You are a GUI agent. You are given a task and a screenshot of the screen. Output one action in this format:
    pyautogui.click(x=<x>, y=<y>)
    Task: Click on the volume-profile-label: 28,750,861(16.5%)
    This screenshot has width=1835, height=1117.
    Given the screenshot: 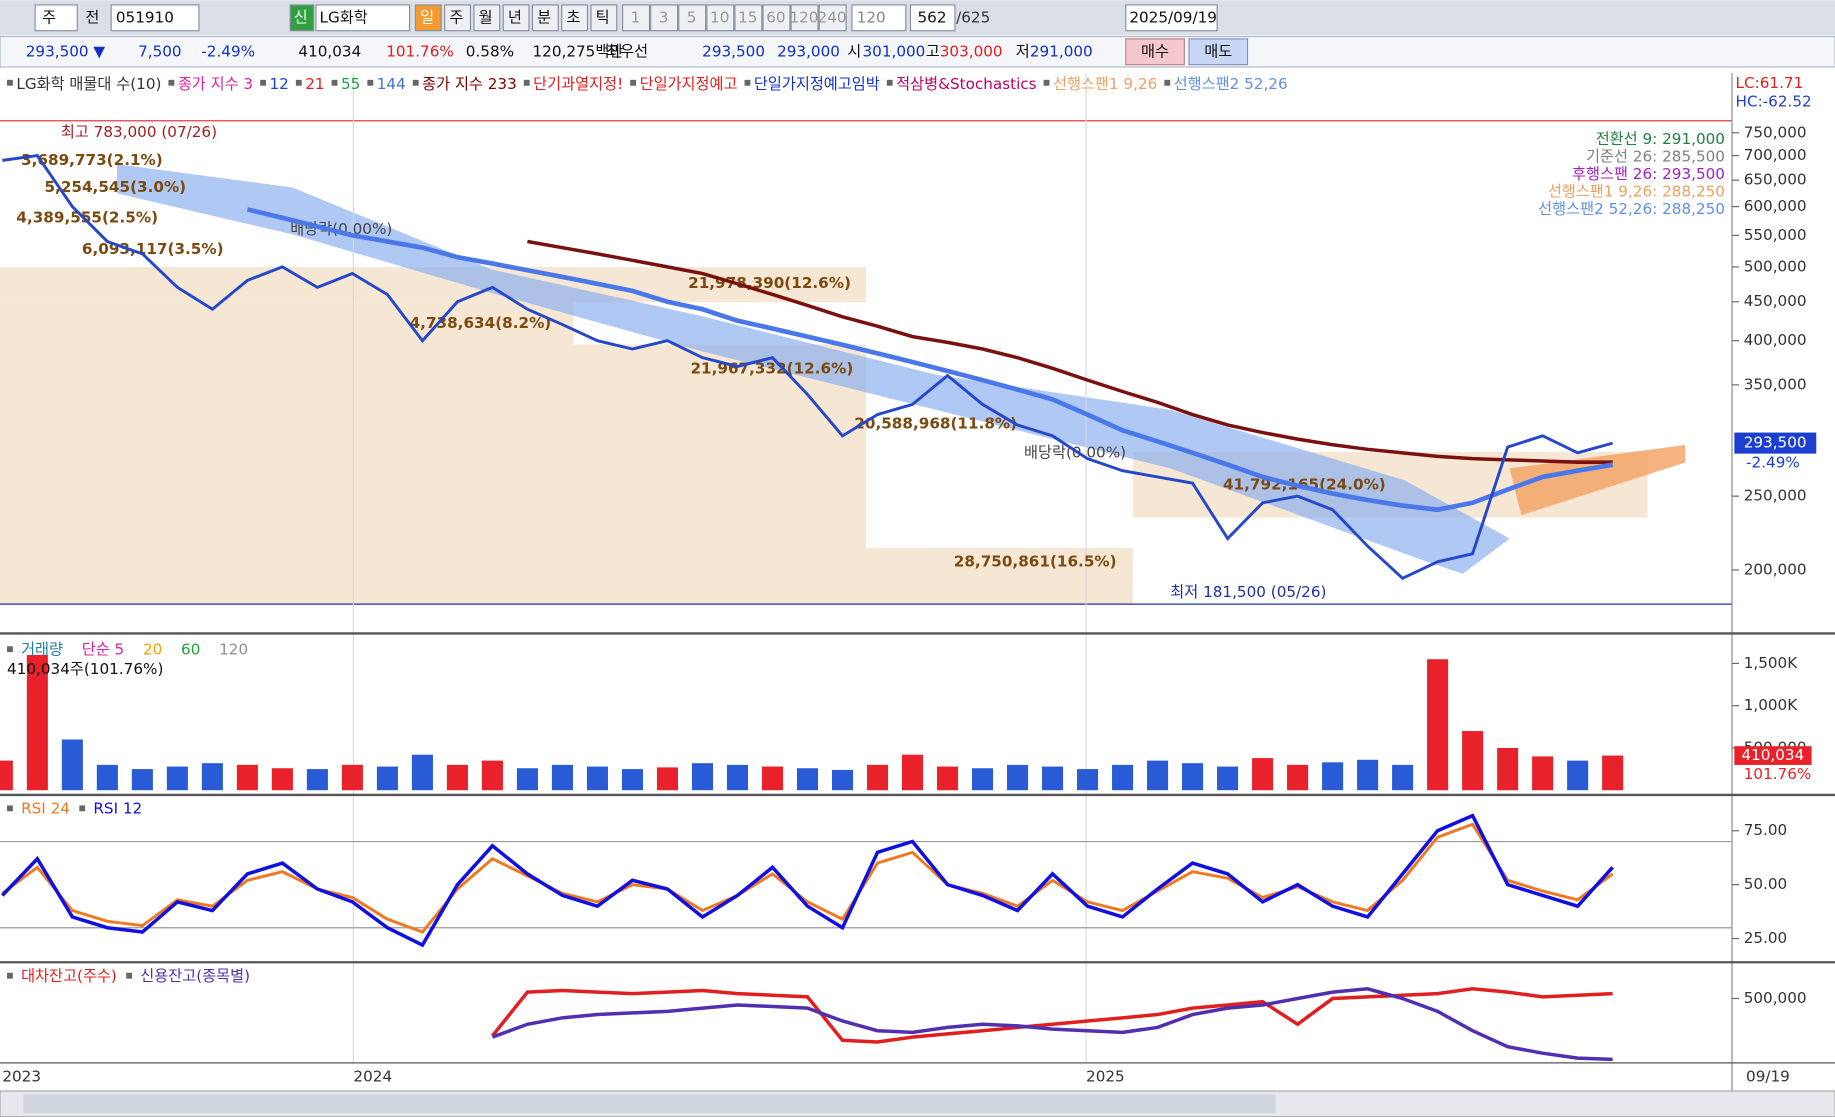 What is the action you would take?
    pyautogui.click(x=1035, y=562)
    